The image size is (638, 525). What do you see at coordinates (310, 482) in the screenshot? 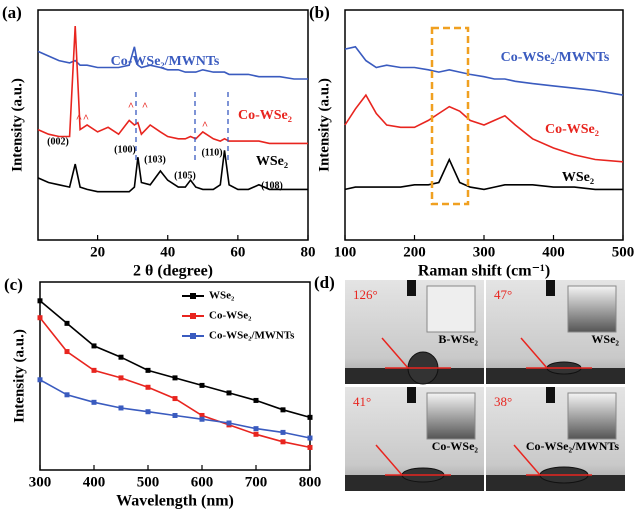
I see `x-tick-label: 800` at bounding box center [310, 482].